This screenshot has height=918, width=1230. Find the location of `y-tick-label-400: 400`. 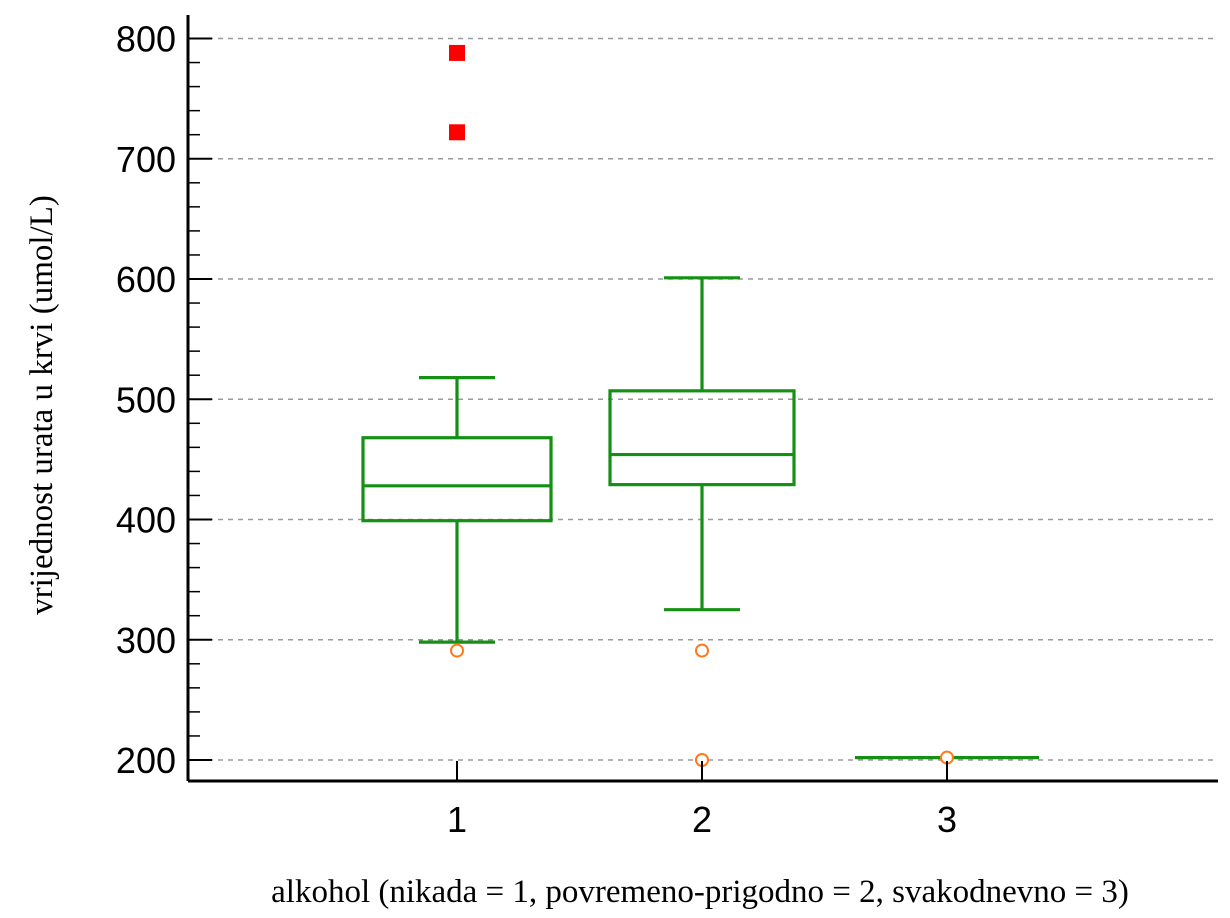

y-tick-label-400: 400 is located at coordinates (146, 520).